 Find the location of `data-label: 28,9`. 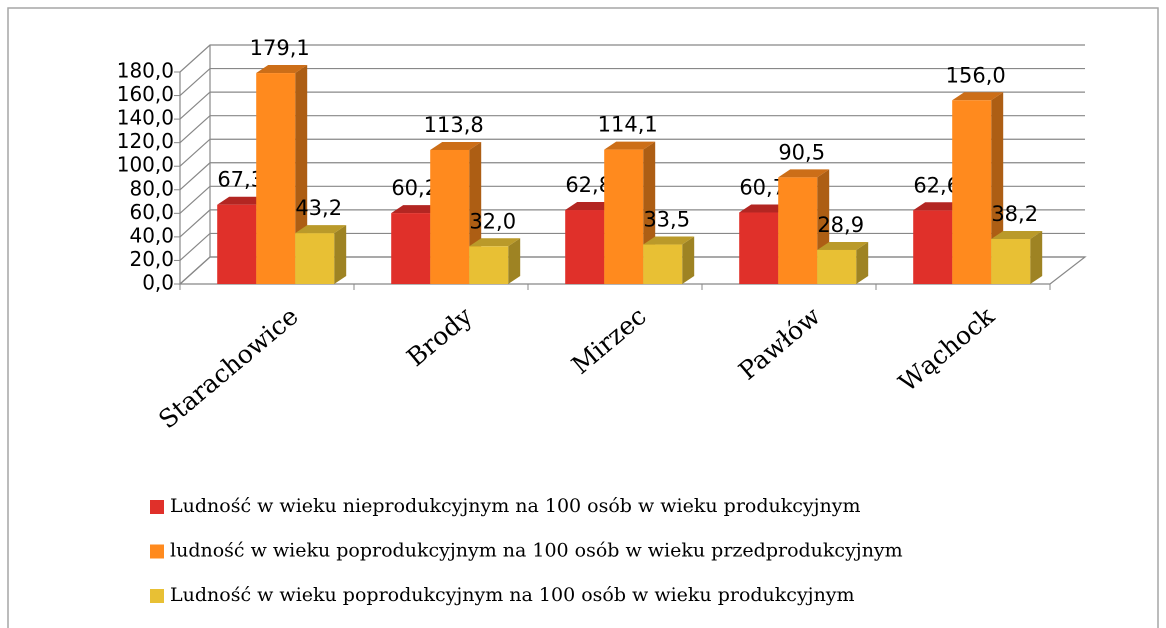

data-label: 28,9 is located at coordinates (840, 225).